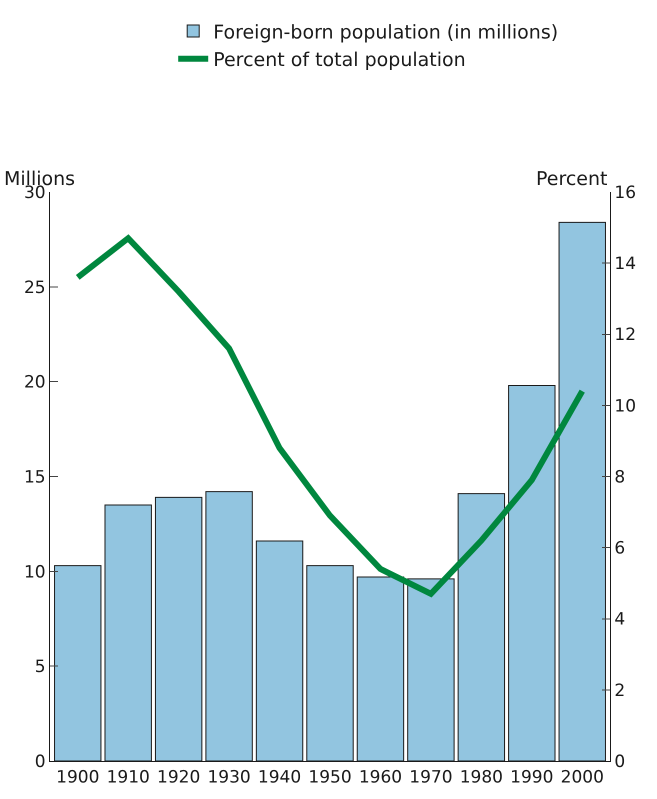 The height and width of the screenshot is (799, 657). I want to click on x-tick-label: 1990, so click(532, 777).